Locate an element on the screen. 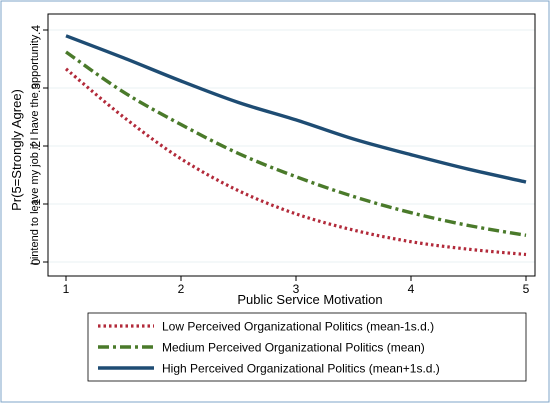  x-axis-label: Public Service Motivation is located at coordinates (309, 299).